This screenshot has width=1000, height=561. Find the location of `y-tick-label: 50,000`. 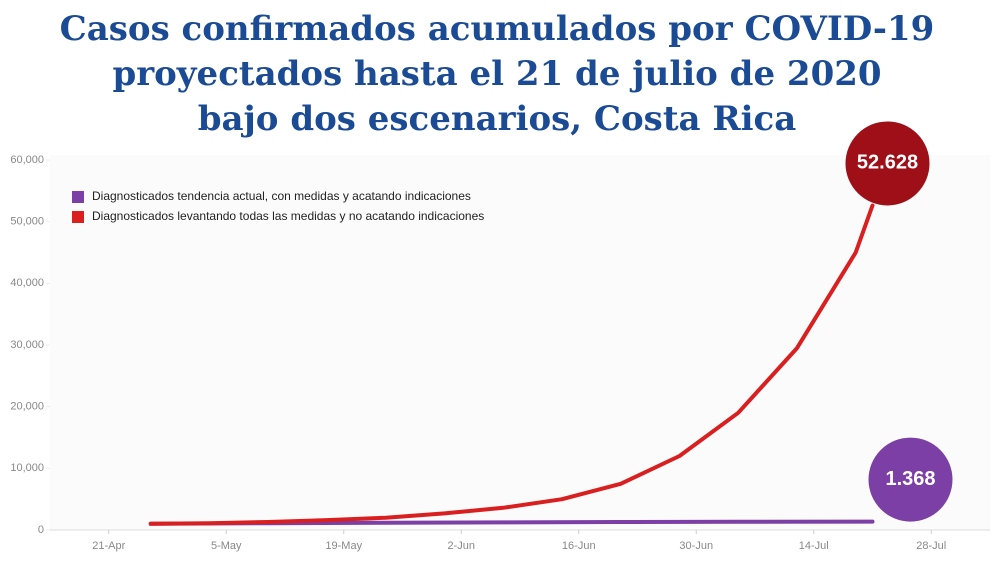

y-tick-label: 50,000 is located at coordinates (27, 222).